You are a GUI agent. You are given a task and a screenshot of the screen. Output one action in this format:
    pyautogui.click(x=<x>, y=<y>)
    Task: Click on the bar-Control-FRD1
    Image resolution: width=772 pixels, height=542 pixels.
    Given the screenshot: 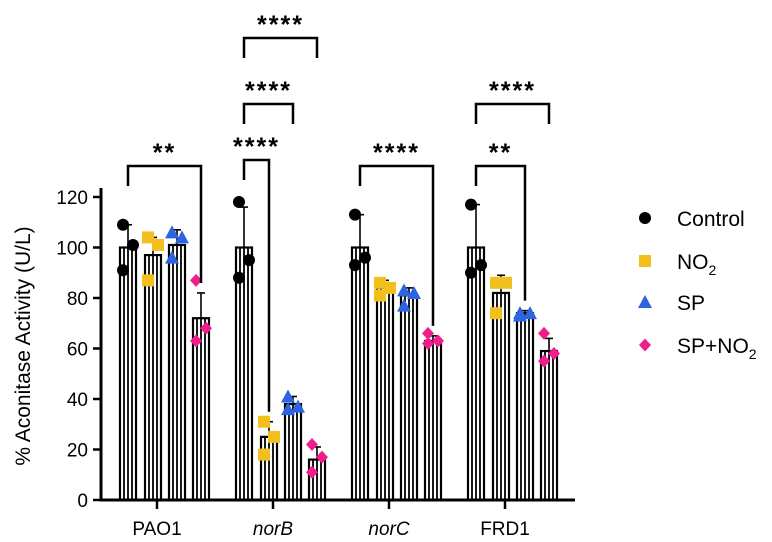 What is the action you would take?
    pyautogui.click(x=476, y=374)
    